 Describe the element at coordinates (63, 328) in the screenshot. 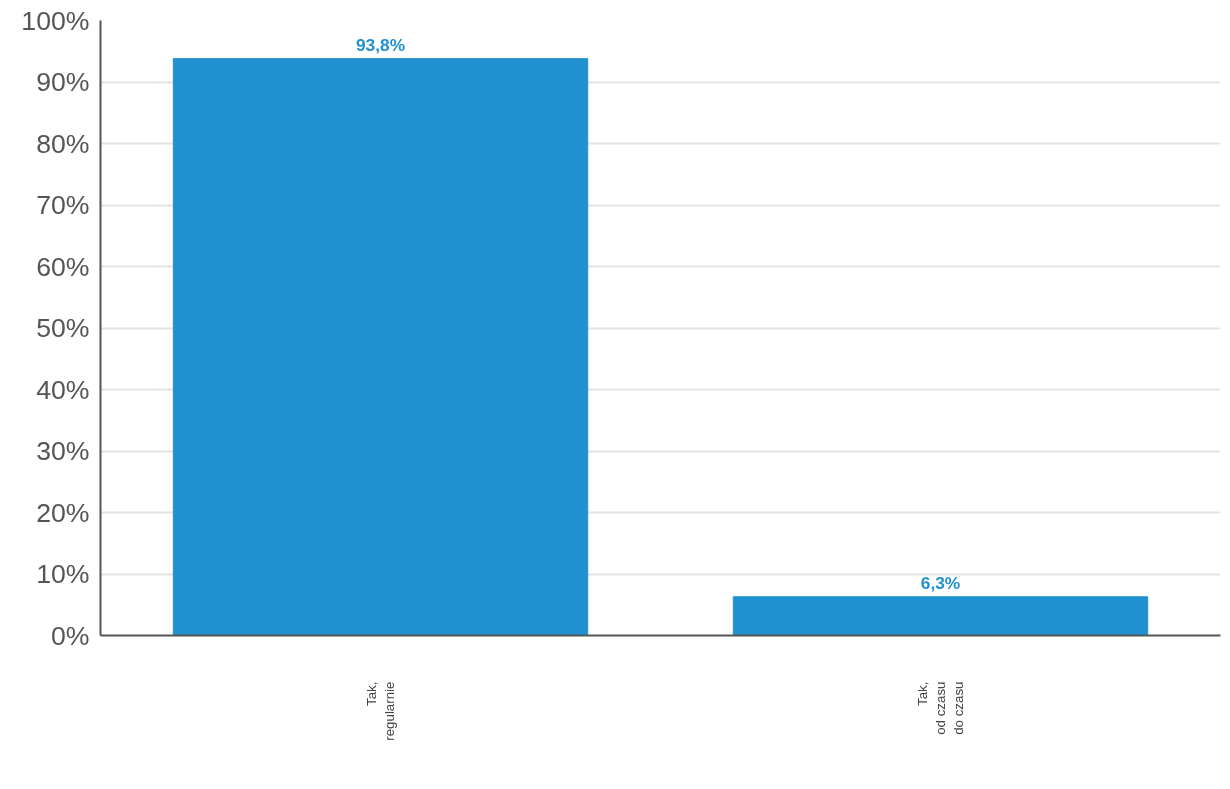

I see `y-tick-label: 50%` at that location.